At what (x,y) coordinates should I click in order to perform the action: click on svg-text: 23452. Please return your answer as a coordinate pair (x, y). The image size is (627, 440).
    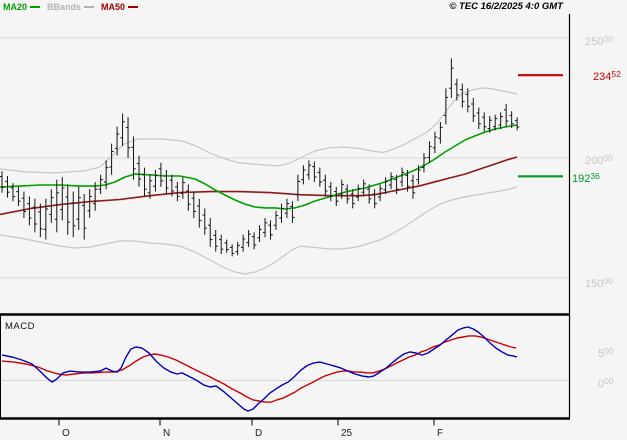
    Looking at the image, I should click on (607, 76).